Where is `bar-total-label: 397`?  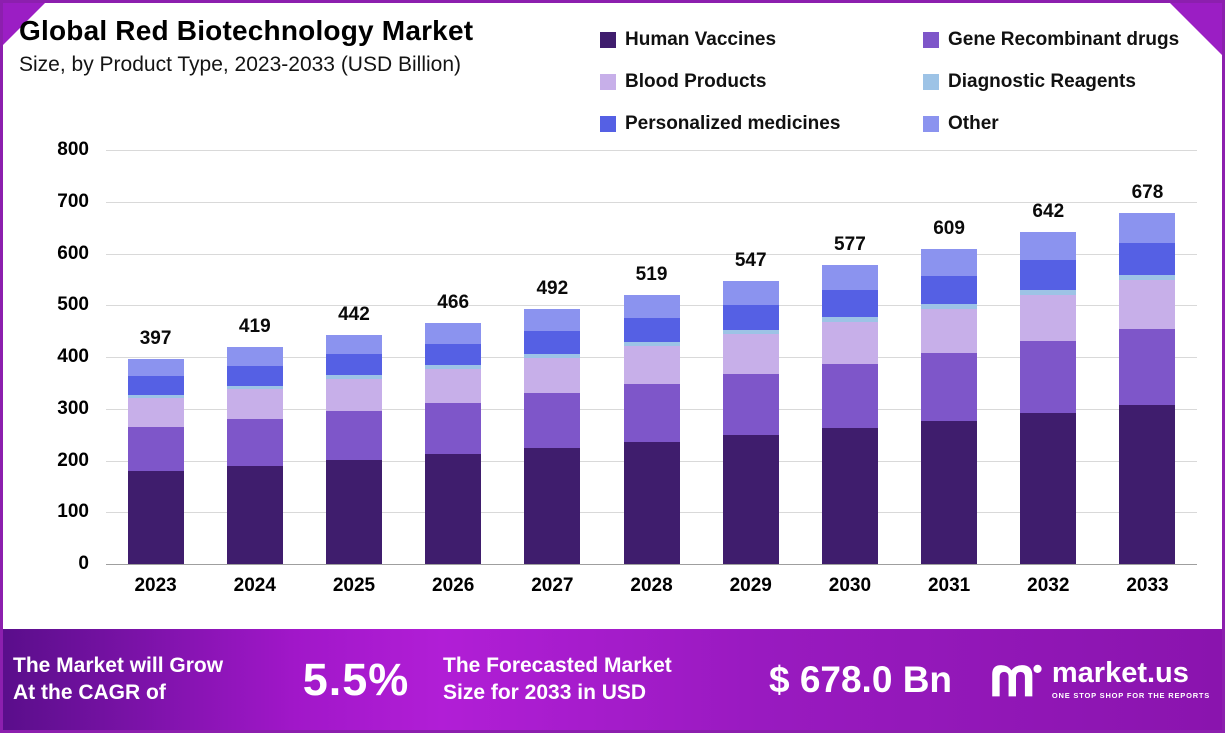 bar-total-label: 397 is located at coordinates (155, 338).